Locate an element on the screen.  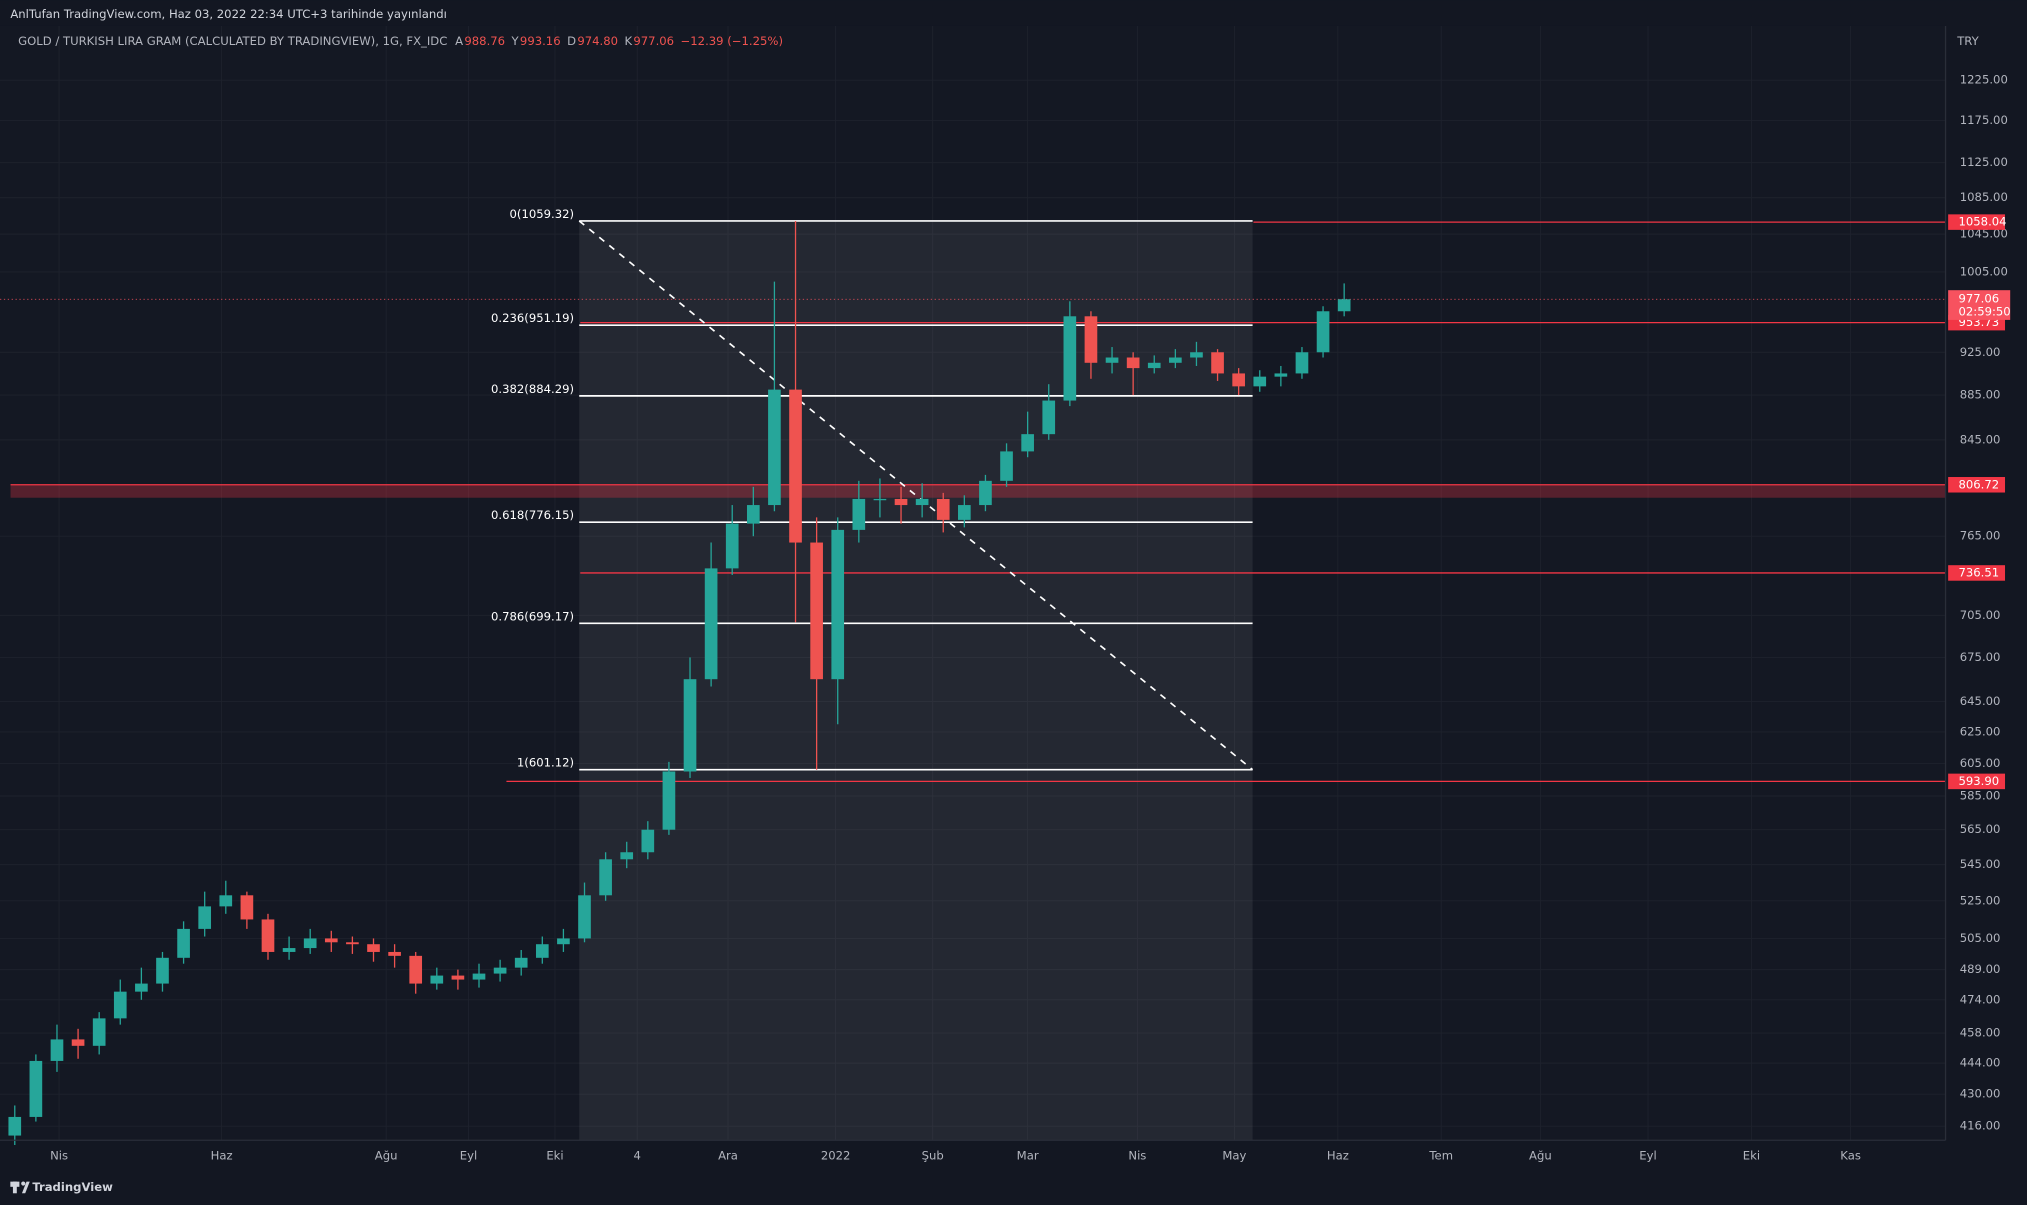
fib-label: 0.236(951.19) is located at coordinates (532, 318).